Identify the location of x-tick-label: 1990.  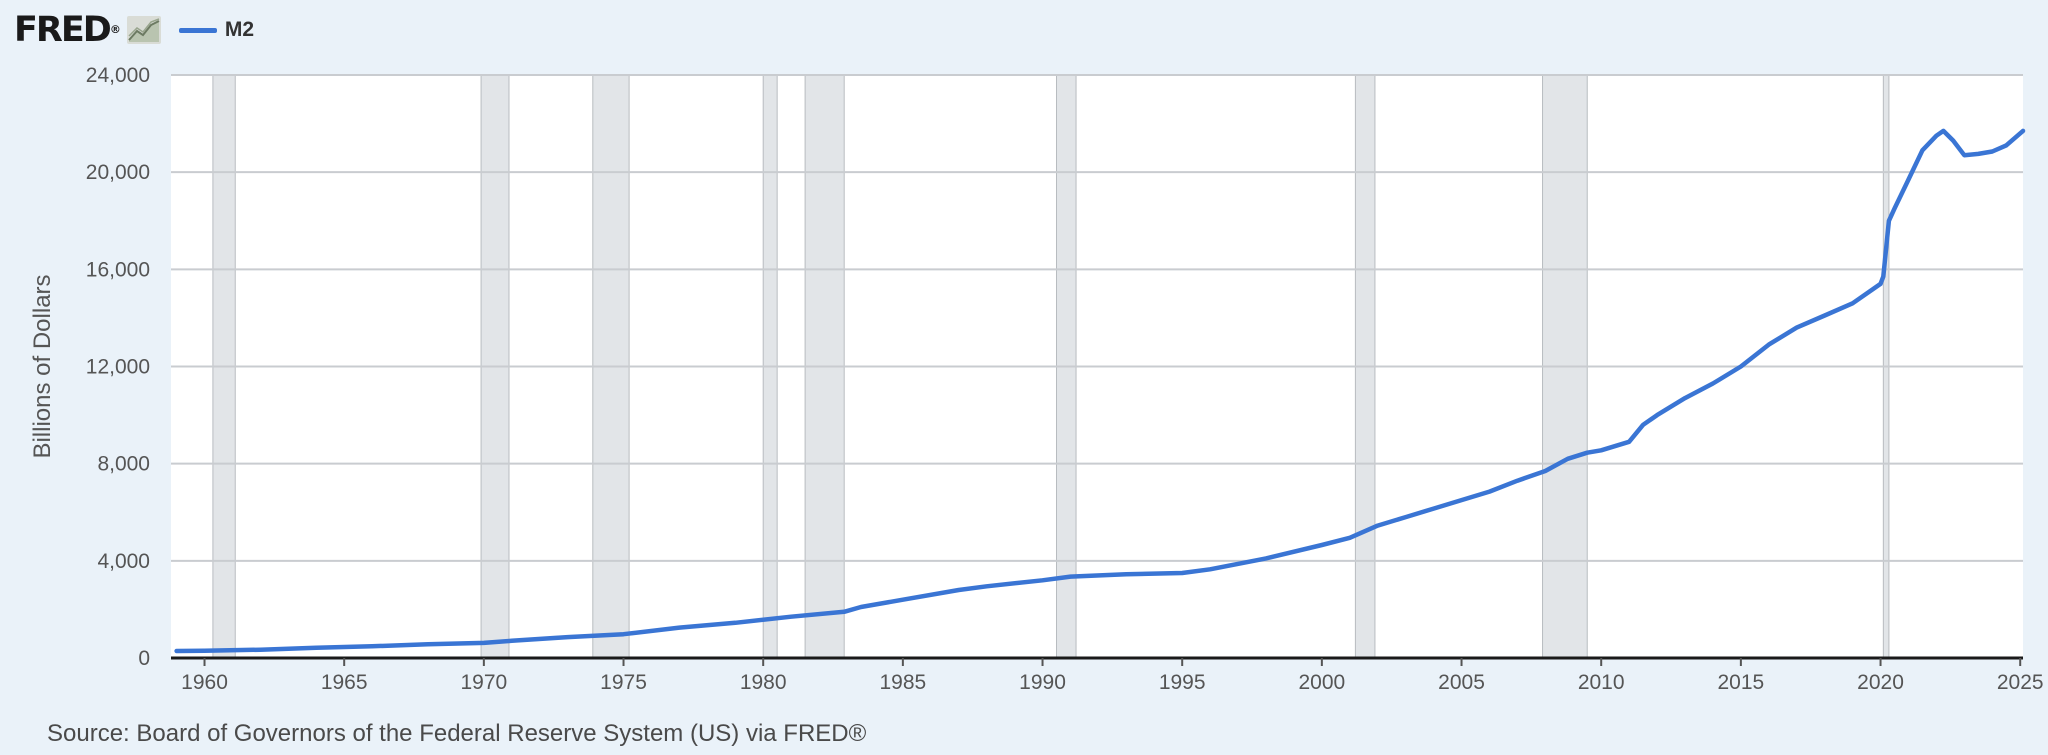
(1042, 682).